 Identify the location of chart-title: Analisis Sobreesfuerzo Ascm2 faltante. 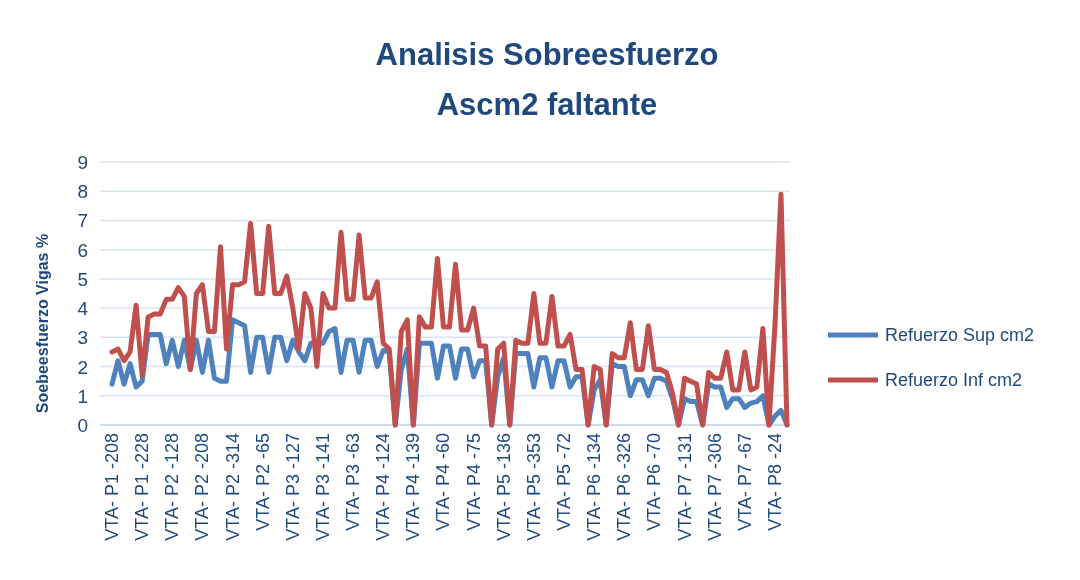
(547, 79).